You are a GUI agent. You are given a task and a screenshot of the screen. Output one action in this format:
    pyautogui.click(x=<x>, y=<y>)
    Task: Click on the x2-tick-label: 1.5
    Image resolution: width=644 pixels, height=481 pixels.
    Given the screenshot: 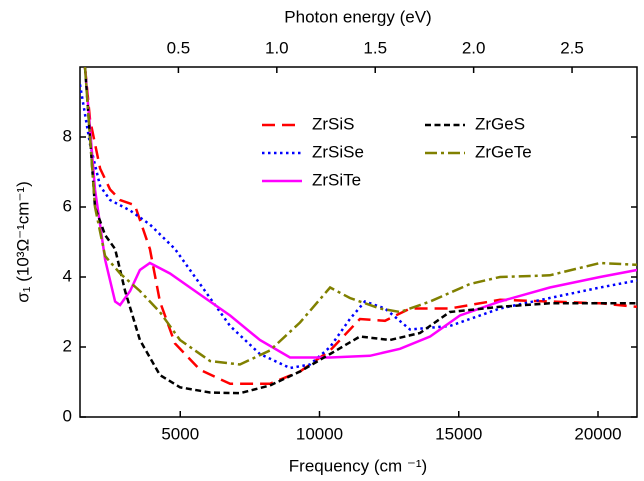 What is the action you would take?
    pyautogui.click(x=375, y=47)
    